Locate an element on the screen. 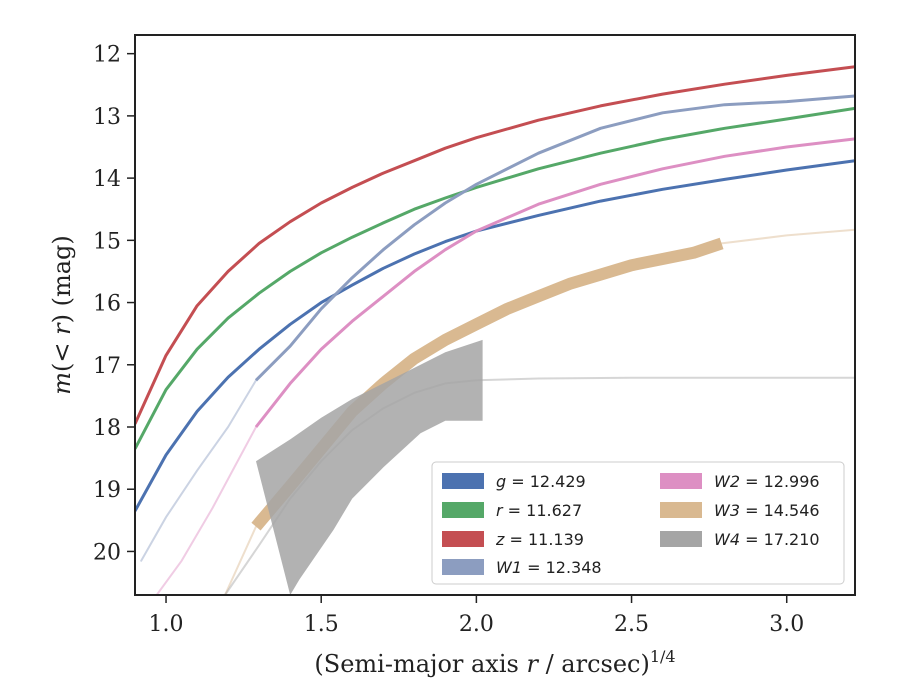 The image size is (900, 700). x-tick-label: 1.0 is located at coordinates (166, 624).